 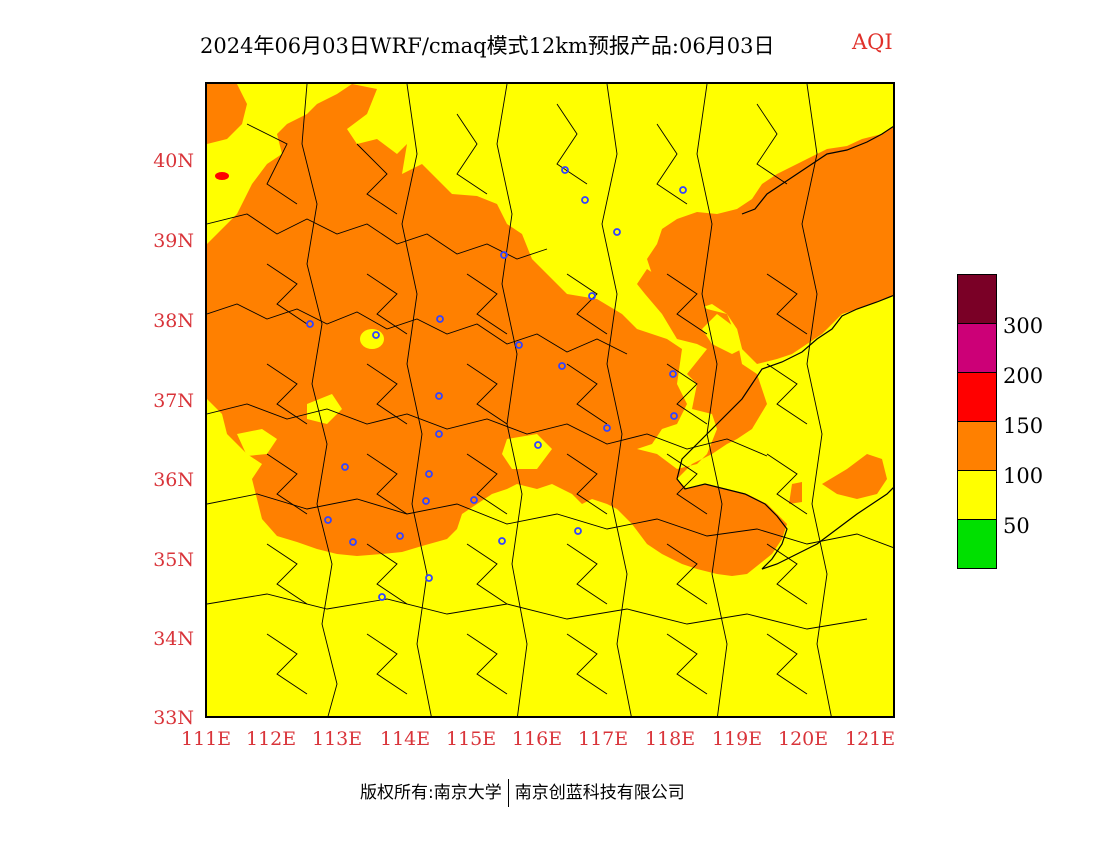 I want to click on footer-divider, so click(x=508, y=793).